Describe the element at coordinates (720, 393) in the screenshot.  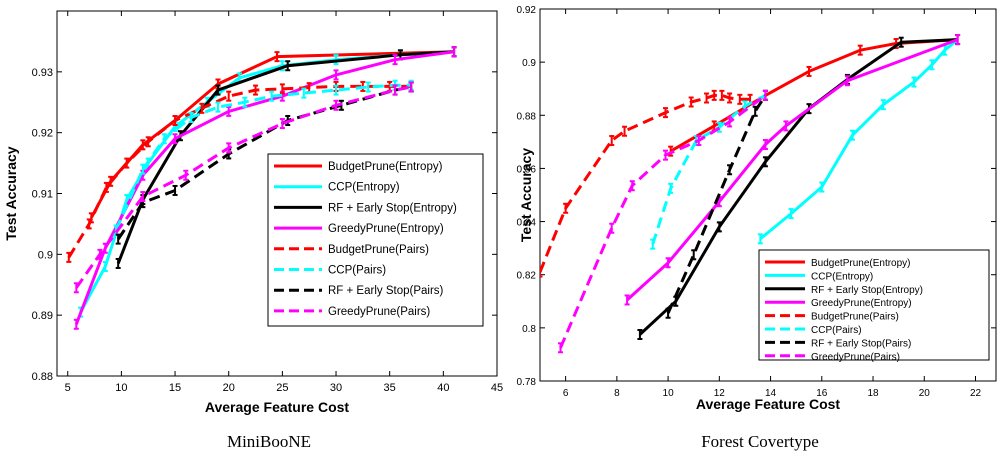
I see `x-tick-label: 12` at that location.